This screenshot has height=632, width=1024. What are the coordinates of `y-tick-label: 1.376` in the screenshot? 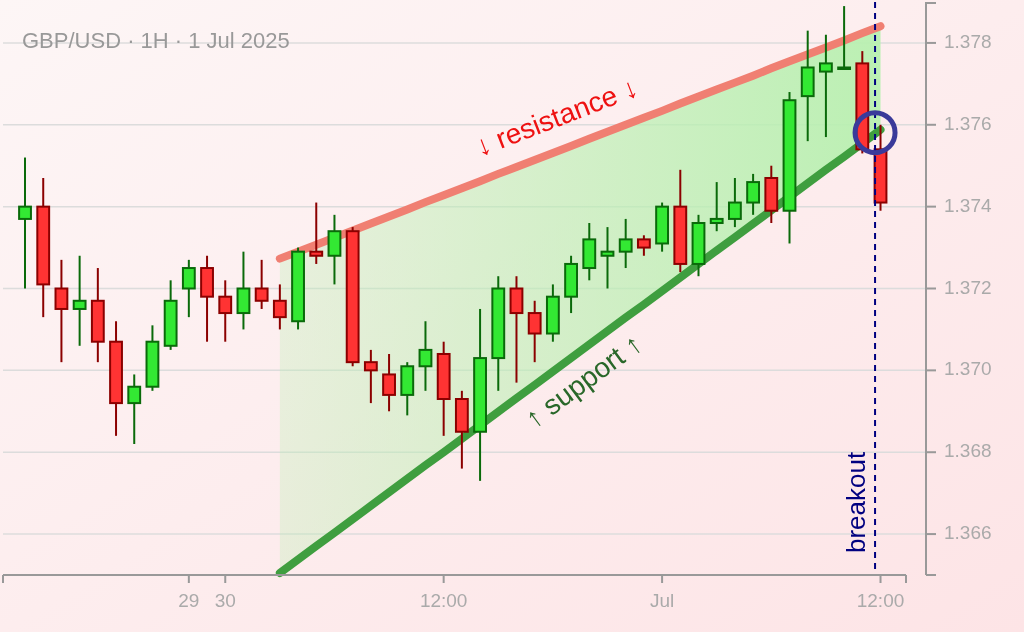 It's located at (968, 123).